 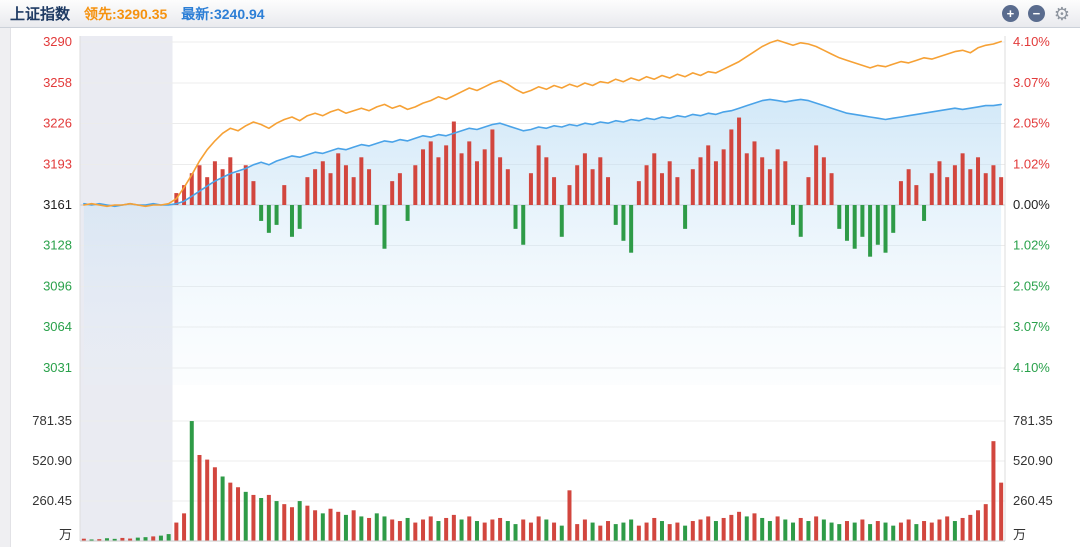 What do you see at coordinates (57, 82) in the screenshot?
I see `price-tick: 3258` at bounding box center [57, 82].